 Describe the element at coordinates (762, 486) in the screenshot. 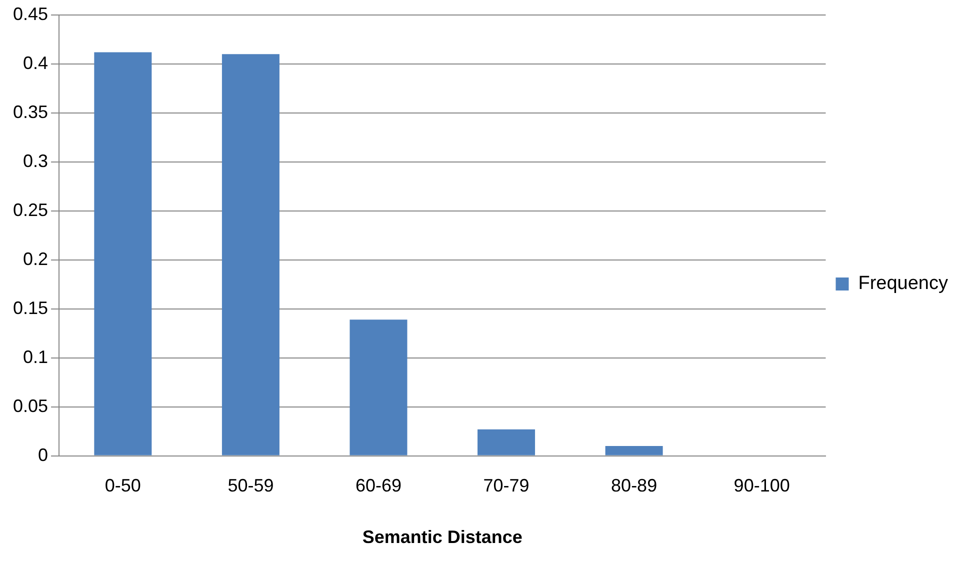

I see `x-tick-label: 90-100` at that location.